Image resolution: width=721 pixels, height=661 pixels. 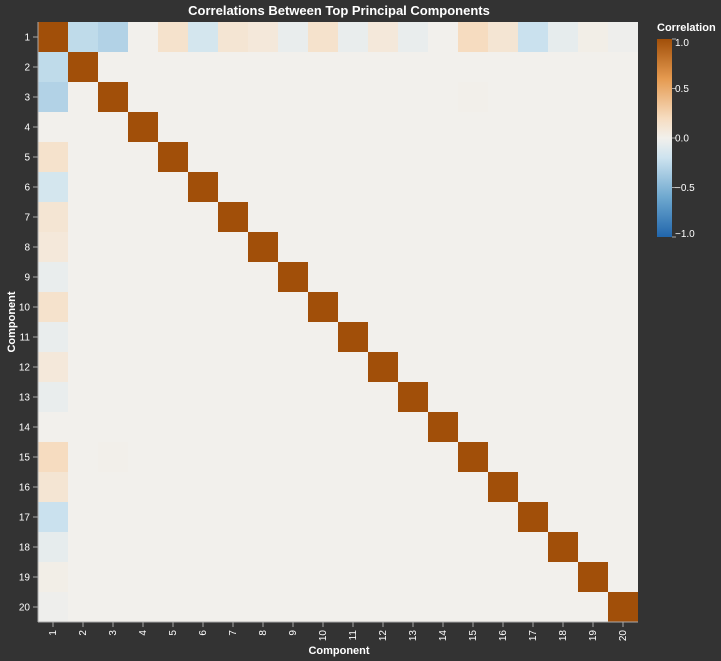 I want to click on x-tick-label-3: 3, so click(x=113, y=633).